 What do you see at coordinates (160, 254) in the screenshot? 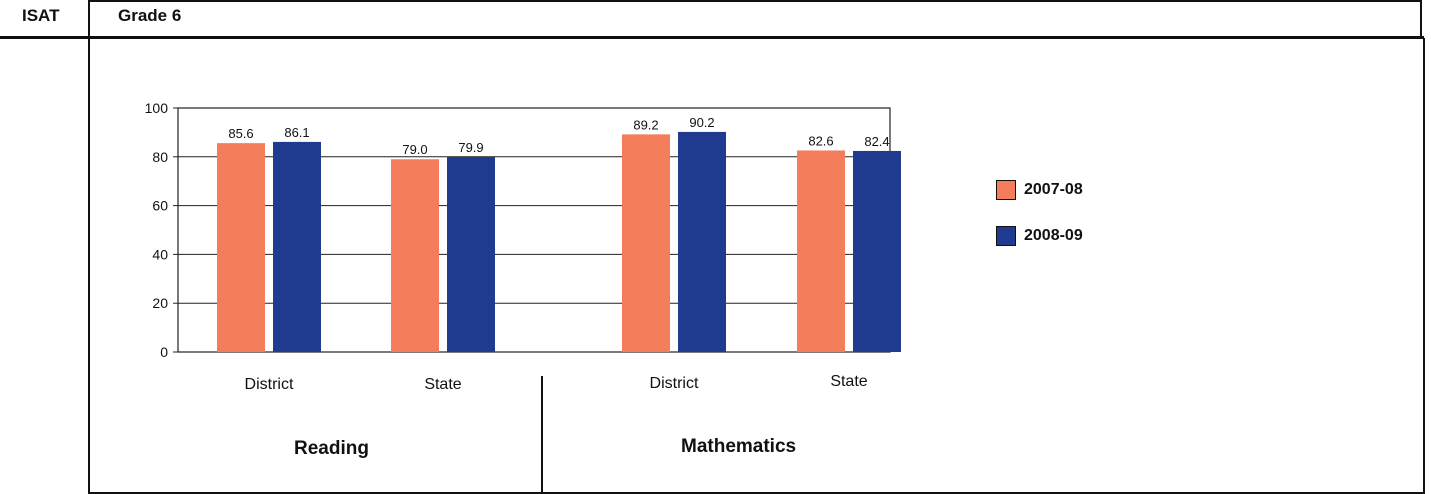
I see `y-tick-label: 40` at bounding box center [160, 254].